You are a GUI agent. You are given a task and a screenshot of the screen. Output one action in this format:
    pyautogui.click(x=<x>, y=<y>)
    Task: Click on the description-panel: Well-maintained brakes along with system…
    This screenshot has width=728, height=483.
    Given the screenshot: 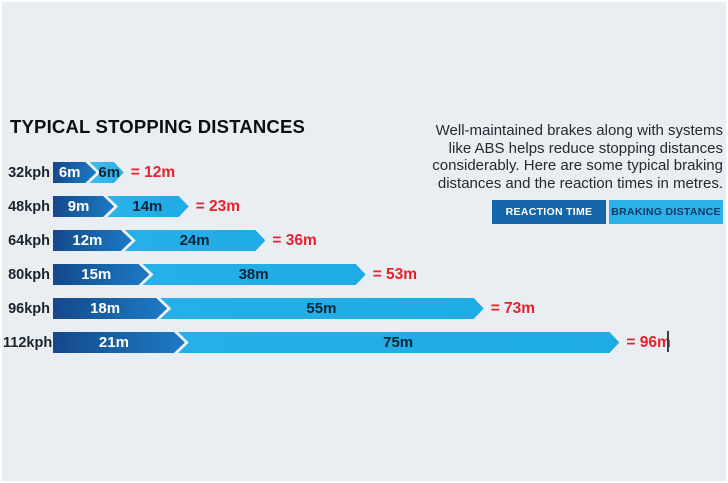 What is the action you would take?
    pyautogui.click(x=567, y=173)
    